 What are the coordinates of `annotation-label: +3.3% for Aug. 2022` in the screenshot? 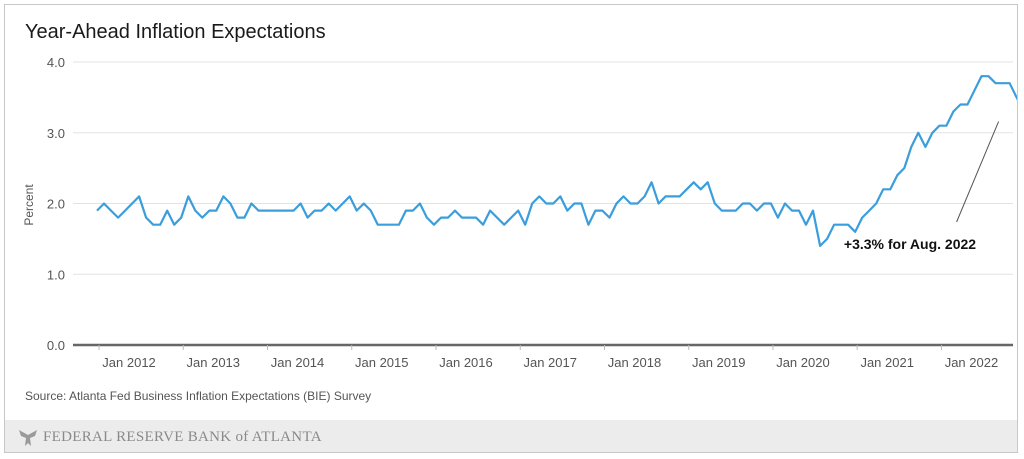 It's located at (910, 244).